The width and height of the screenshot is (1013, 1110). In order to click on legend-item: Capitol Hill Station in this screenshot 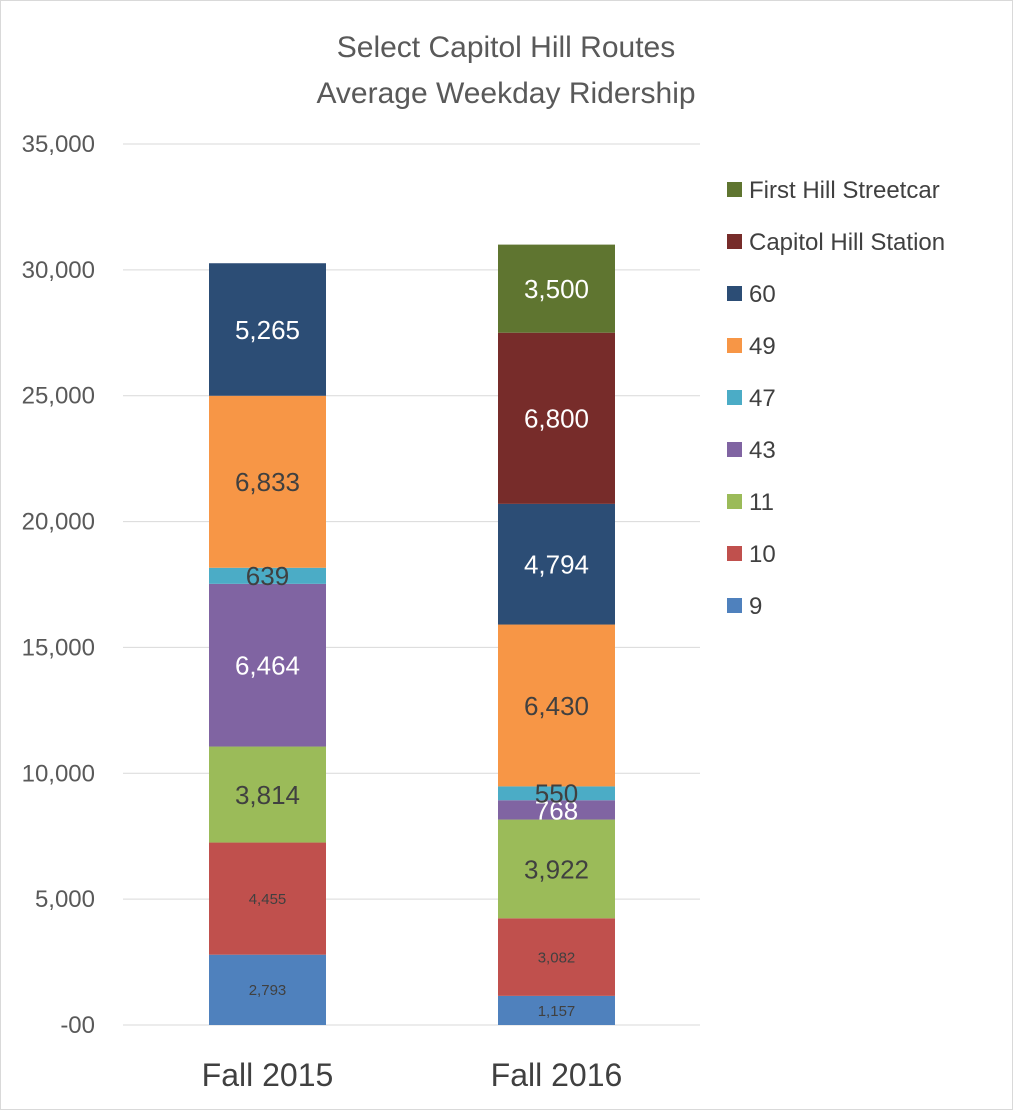, I will do `click(836, 242)`.